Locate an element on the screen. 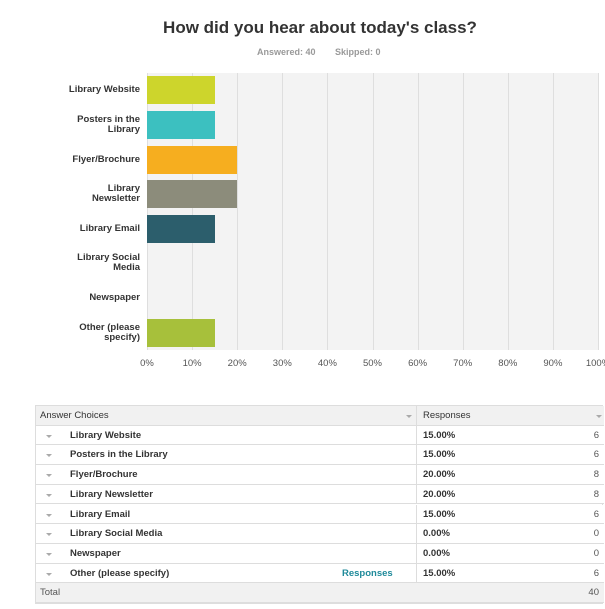 Image resolution: width=605 pixels, height=609 pixels. table-row: Library Newsletter 20.00% 8 is located at coordinates (320, 494).